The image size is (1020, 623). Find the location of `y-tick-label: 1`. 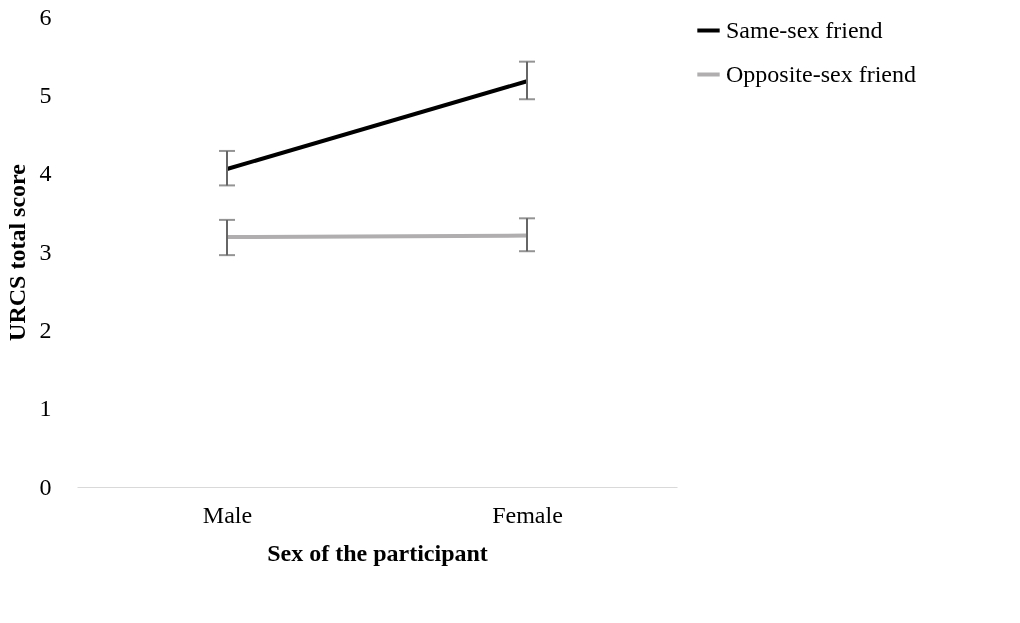

y-tick-label: 1 is located at coordinates (45, 408).